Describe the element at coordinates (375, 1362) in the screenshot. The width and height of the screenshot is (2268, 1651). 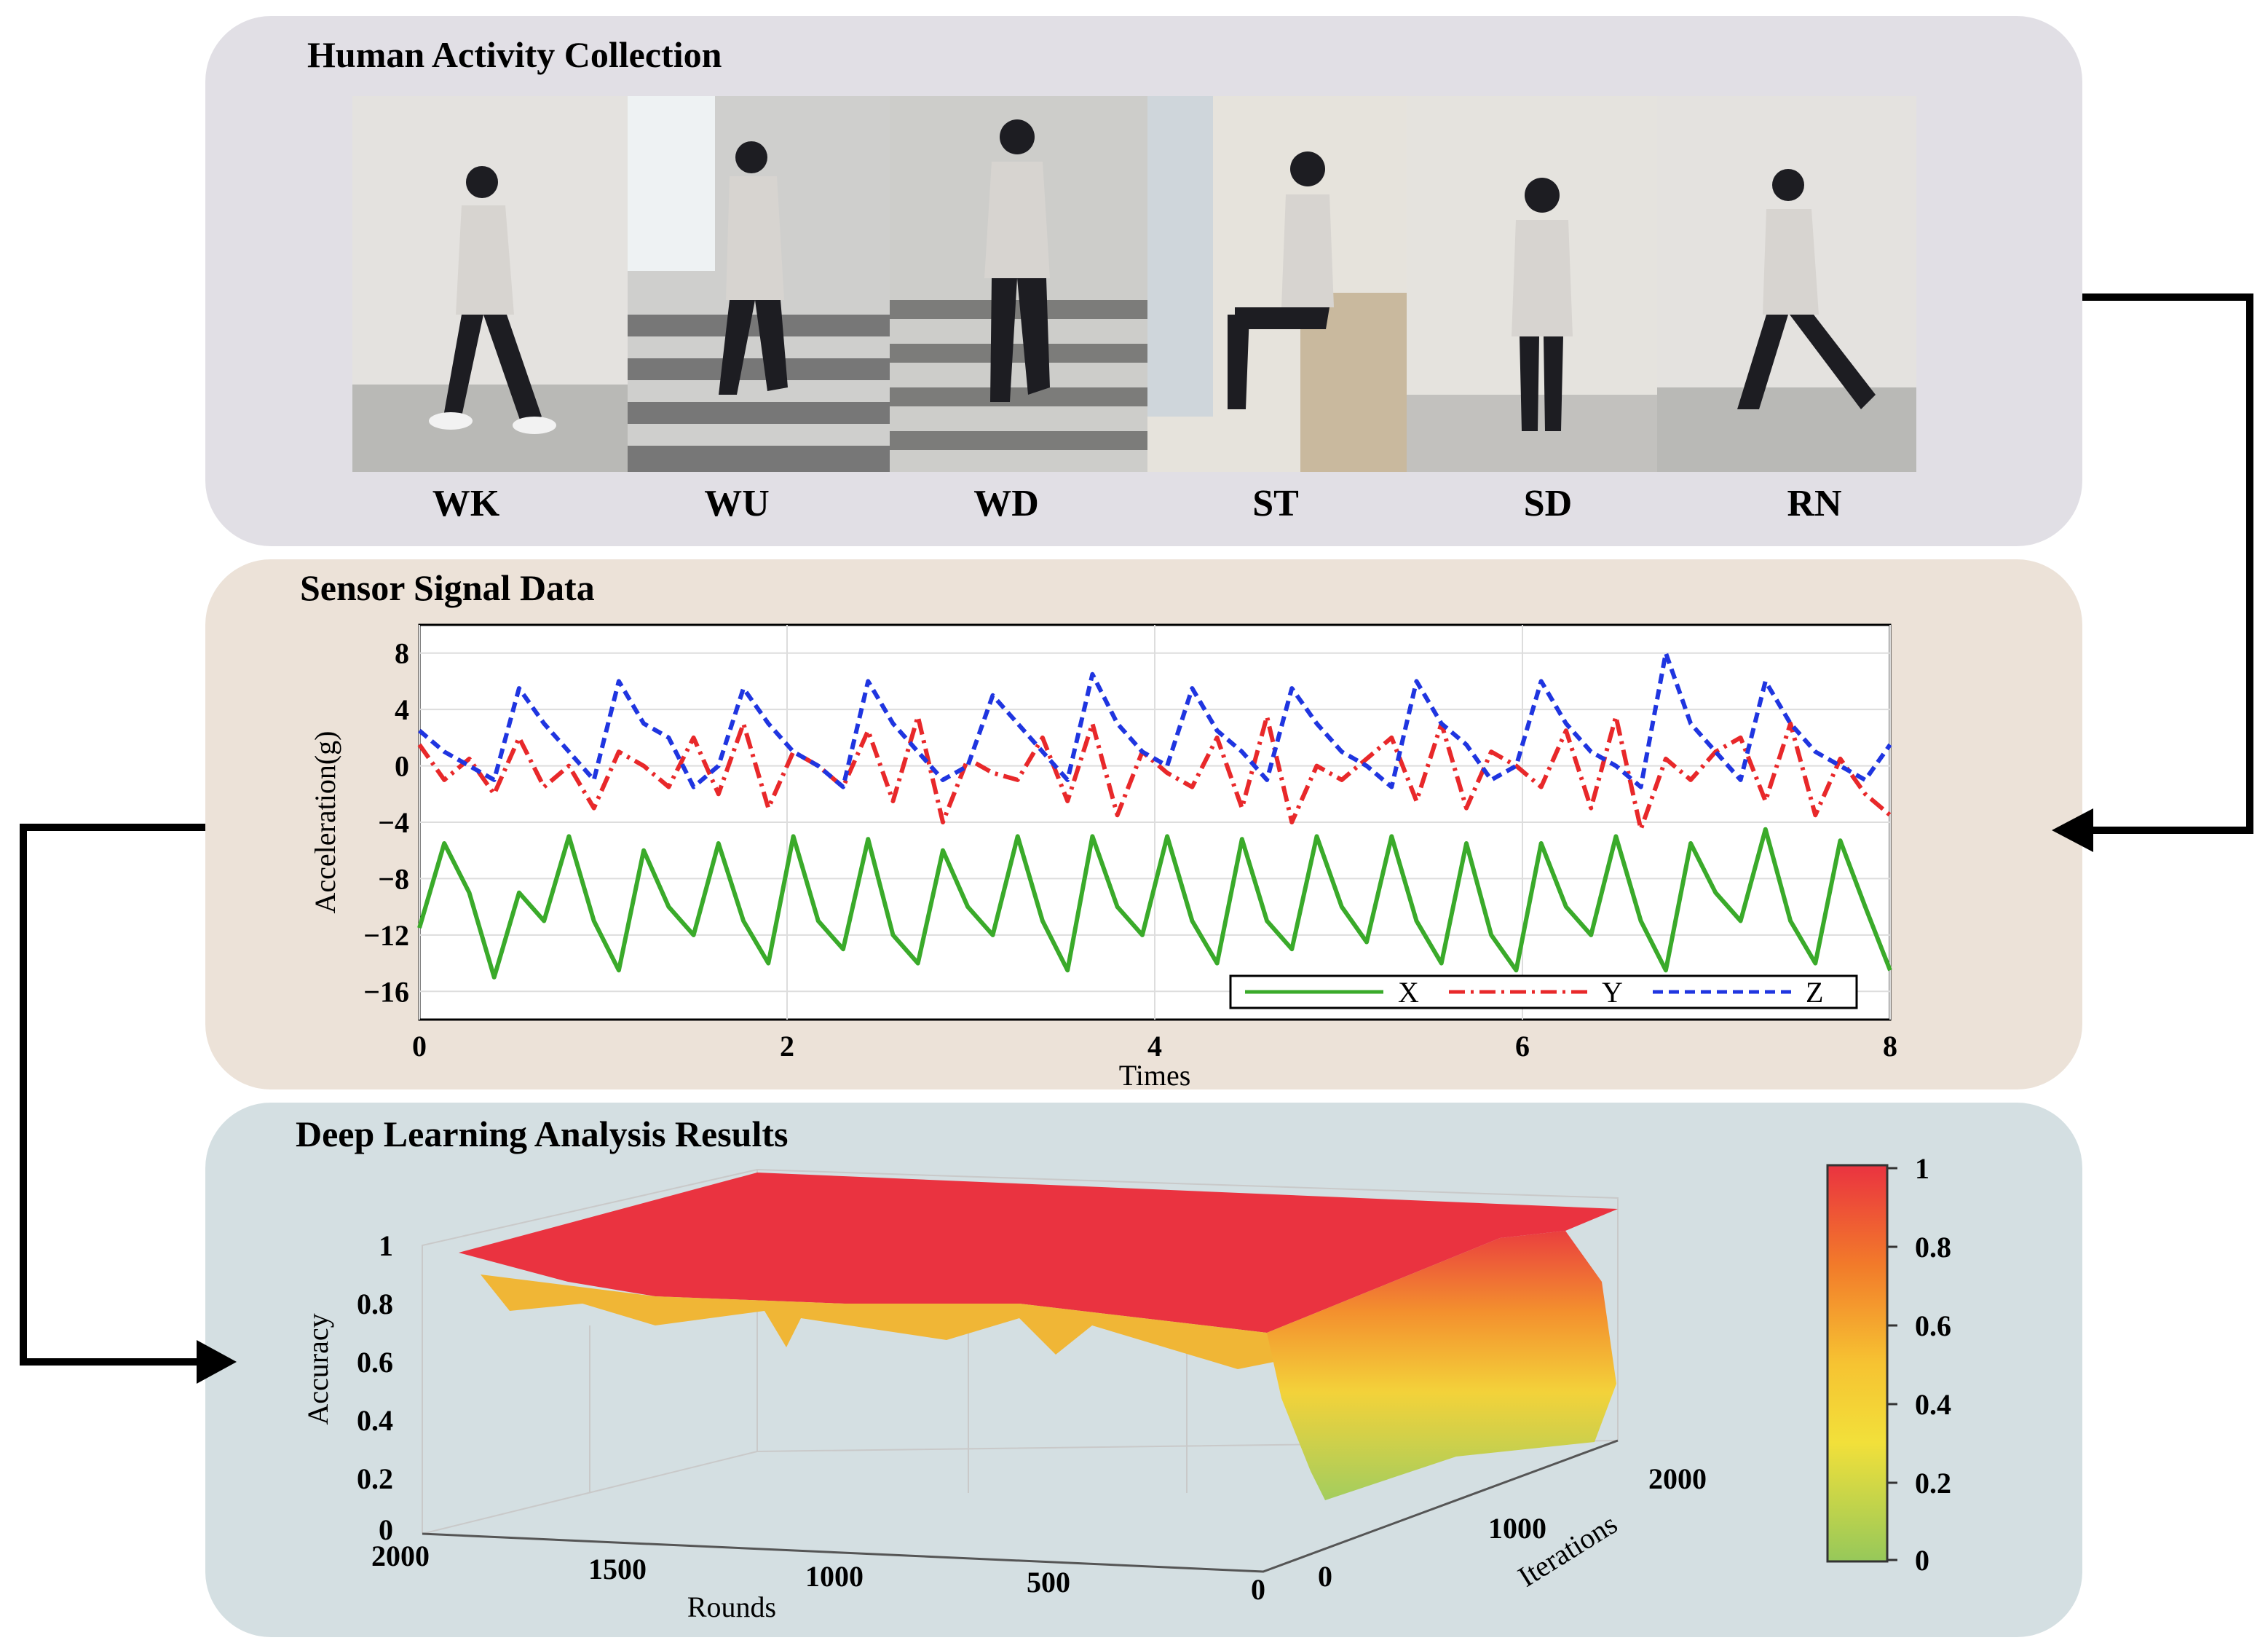
I see `z-tick-label: 0.6` at that location.